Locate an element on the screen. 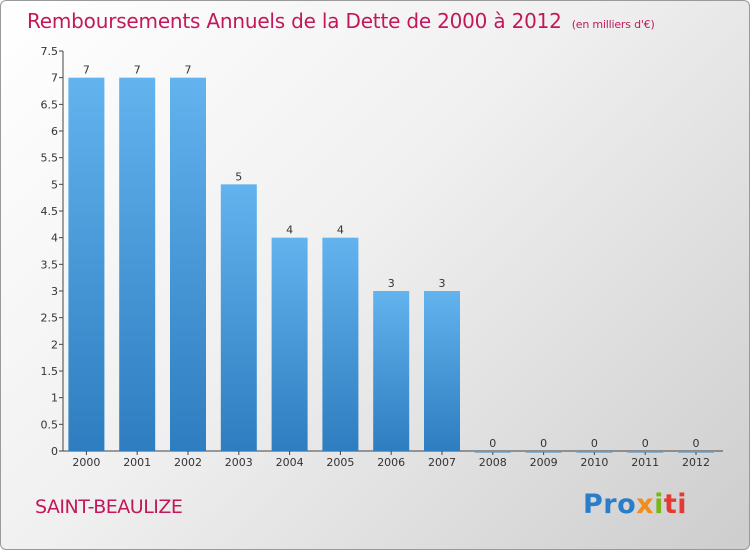 This screenshot has width=750, height=550. data-label: 5 is located at coordinates (238, 176).